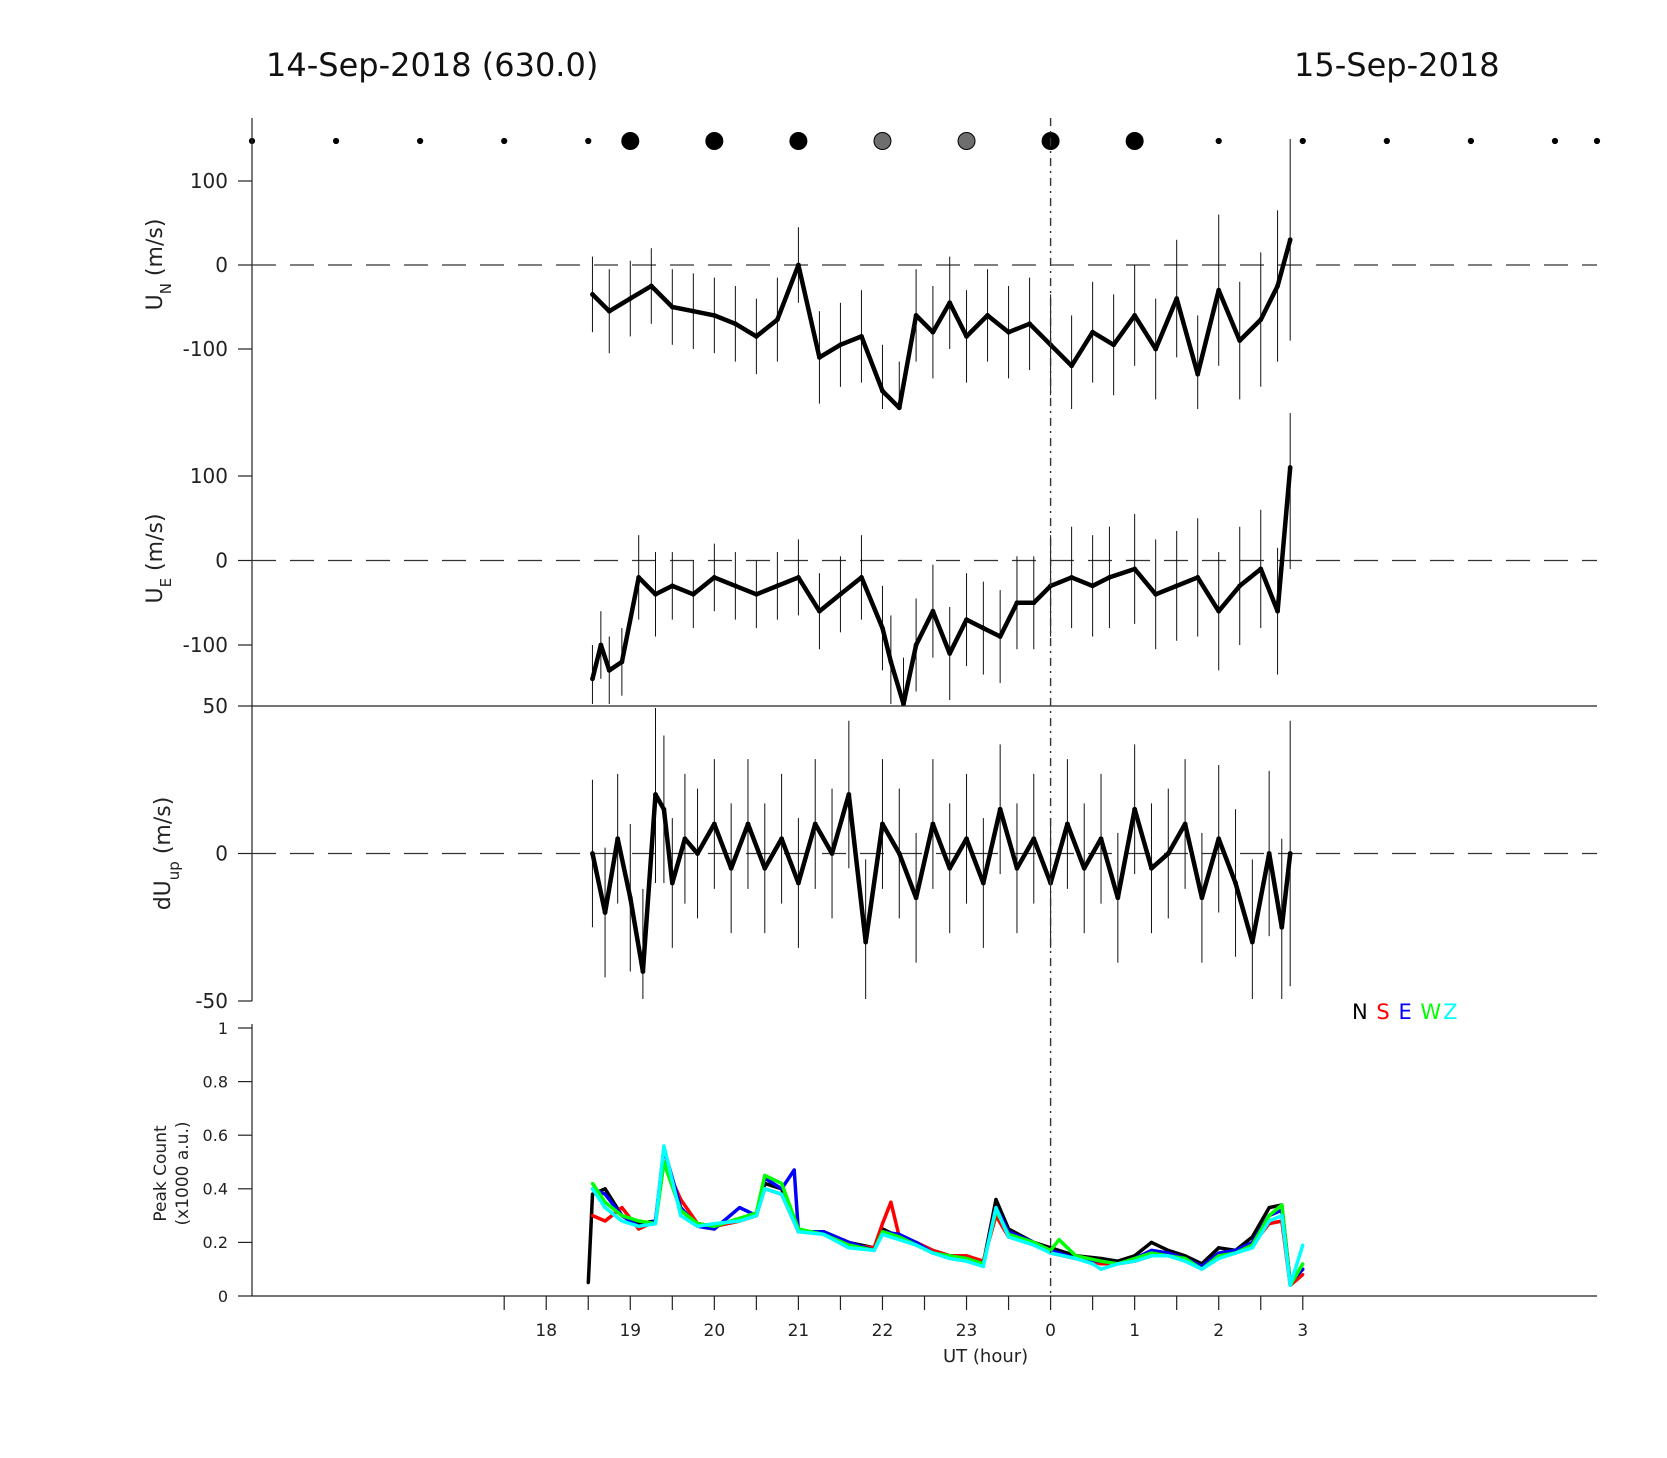  I want to click on x-tick-label: 19, so click(630, 1331).